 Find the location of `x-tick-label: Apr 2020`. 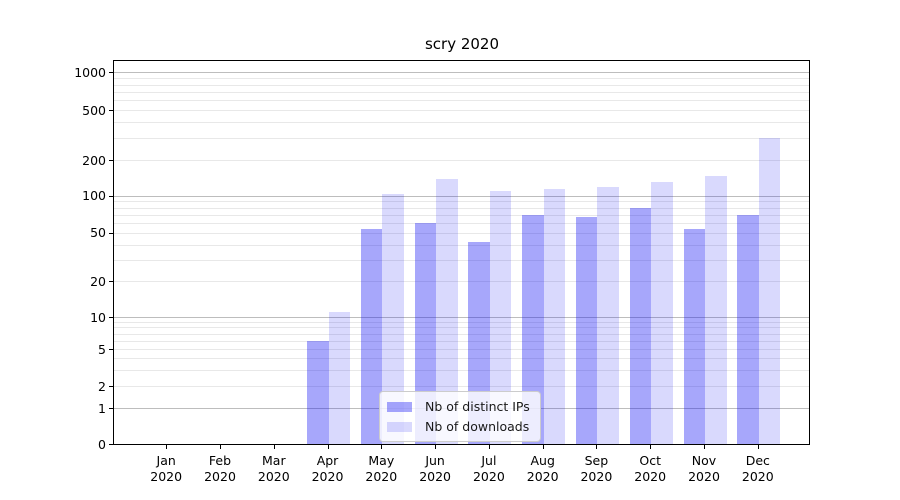

x-tick-label: Apr 2020 is located at coordinates (327, 468).